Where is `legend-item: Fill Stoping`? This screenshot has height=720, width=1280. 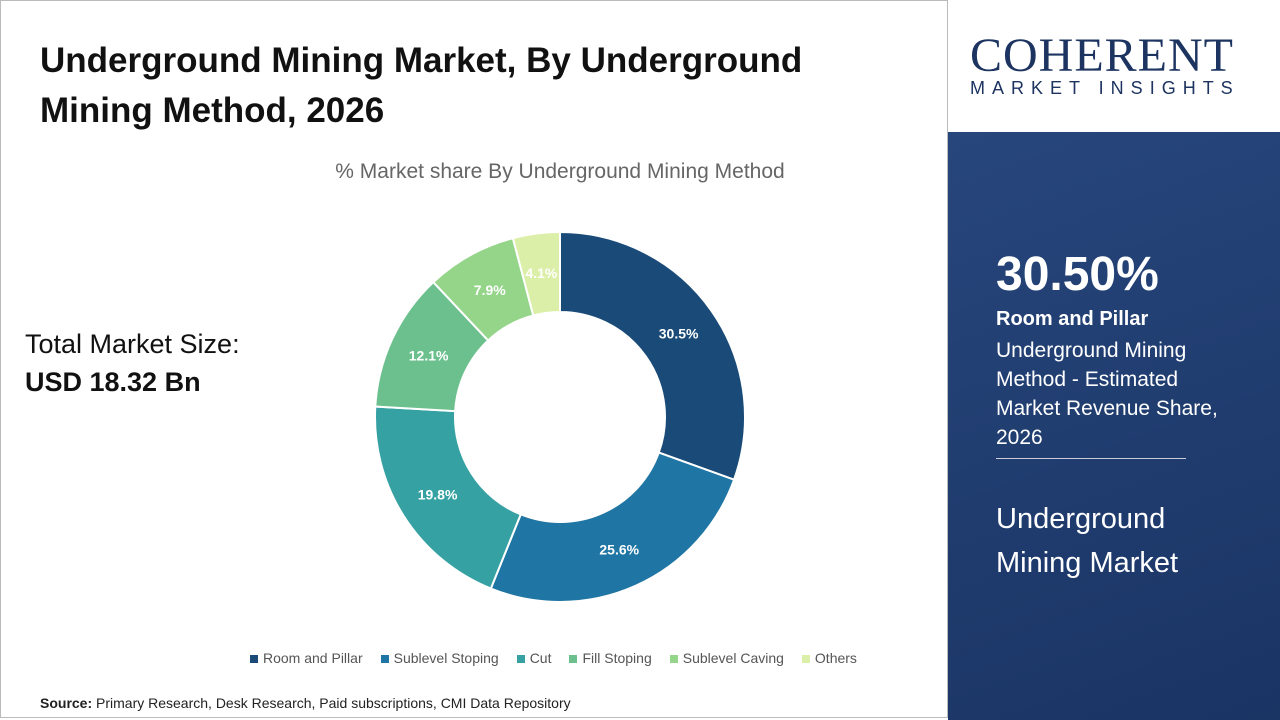 legend-item: Fill Stoping is located at coordinates (610, 658).